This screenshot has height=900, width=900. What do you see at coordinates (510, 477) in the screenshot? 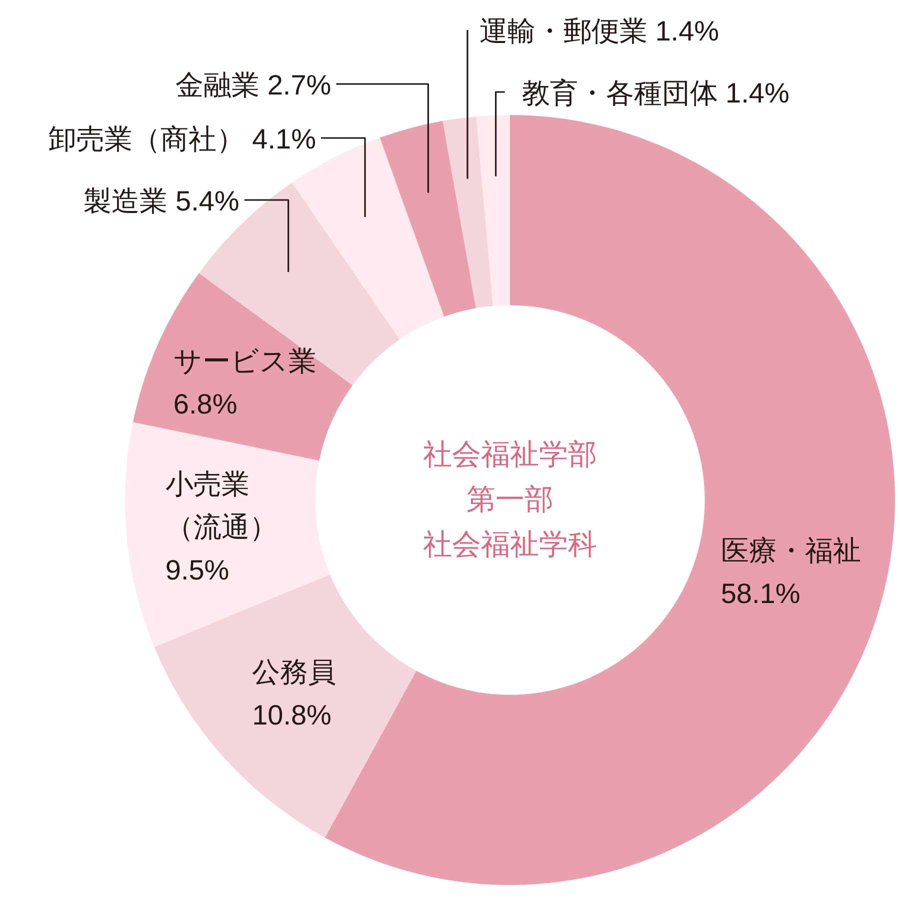
I see `title: 社会福祉学部第一部` at bounding box center [510, 477].